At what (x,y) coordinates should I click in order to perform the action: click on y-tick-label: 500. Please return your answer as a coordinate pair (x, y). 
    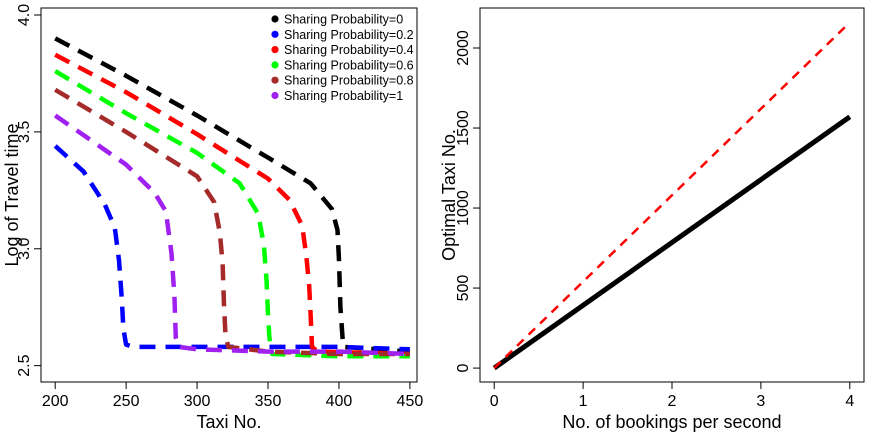
    Looking at the image, I should click on (463, 288).